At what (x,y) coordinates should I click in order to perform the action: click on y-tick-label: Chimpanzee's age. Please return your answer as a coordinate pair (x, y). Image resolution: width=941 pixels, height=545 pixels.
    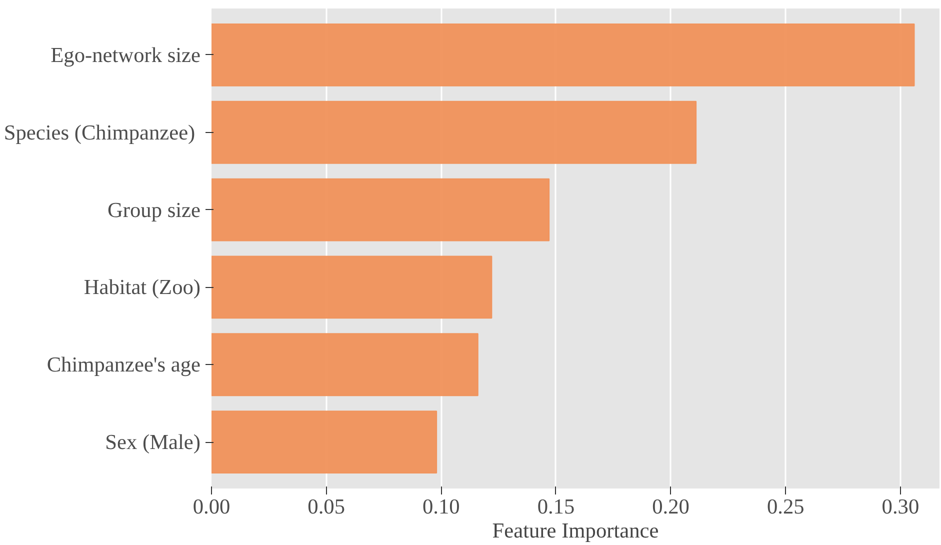
    Looking at the image, I should click on (123, 364).